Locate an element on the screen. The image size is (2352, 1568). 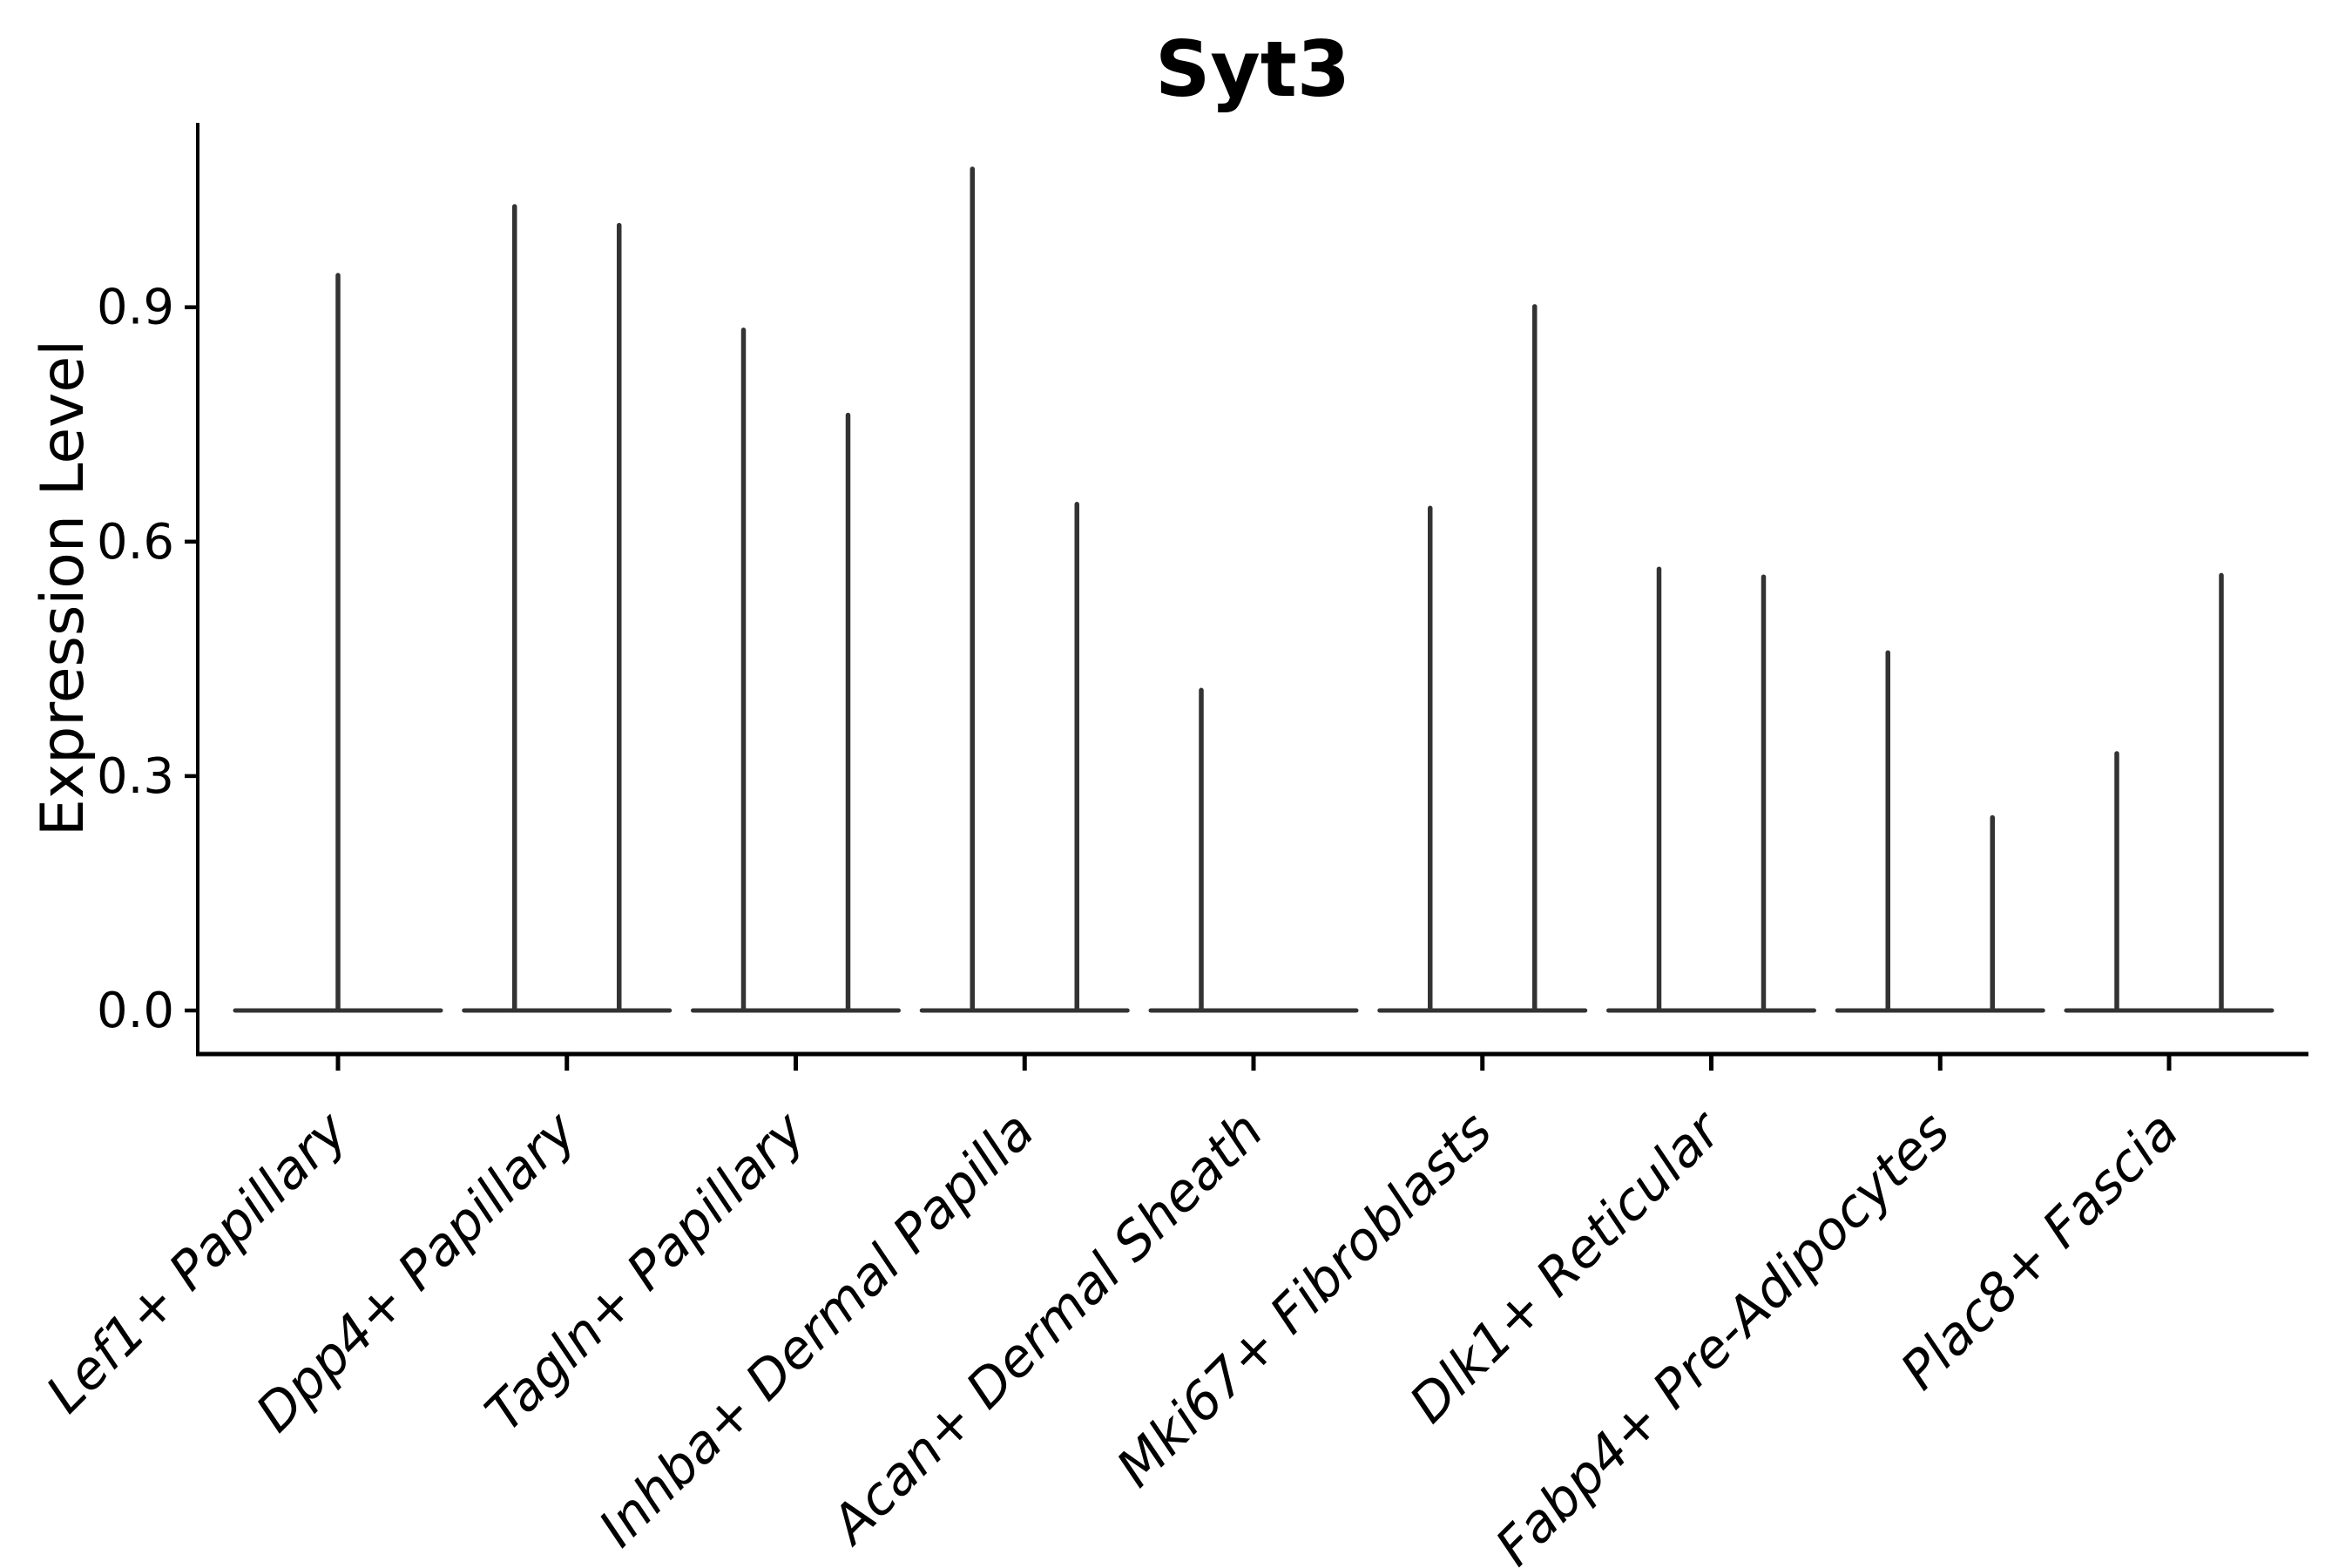
plot-title: Syt3 is located at coordinates (1252, 69).